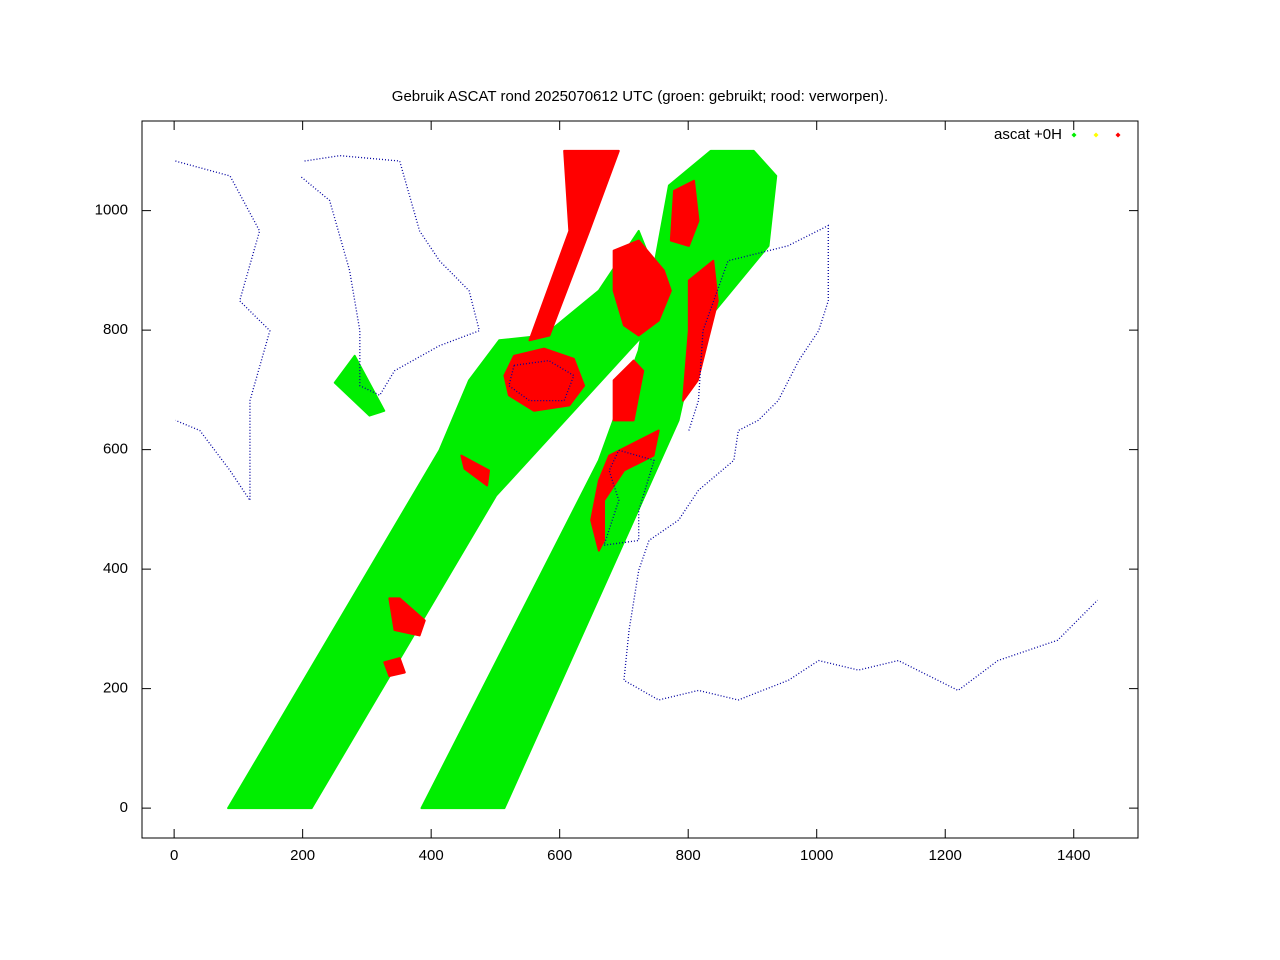 This screenshot has height=960, width=1280. Describe the element at coordinates (115, 329) in the screenshot. I see `y-tick-label: 800` at that location.